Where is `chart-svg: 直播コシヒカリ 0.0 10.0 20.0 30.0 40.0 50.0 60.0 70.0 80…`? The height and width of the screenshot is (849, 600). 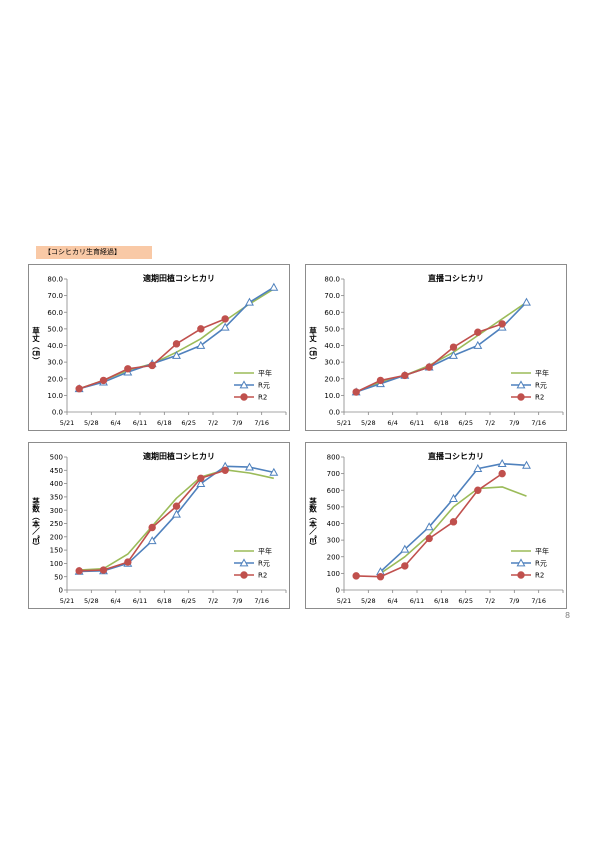
chart-svg: 直播コシヒカリ 0.0 10.0 20.0 30.0 40.0 50.0 60.0 70.0 80… is located at coordinates (436, 350).